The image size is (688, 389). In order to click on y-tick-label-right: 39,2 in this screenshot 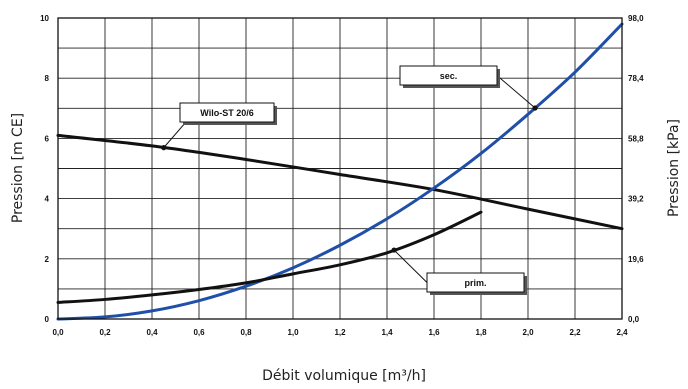, I will do `click(636, 199)`.